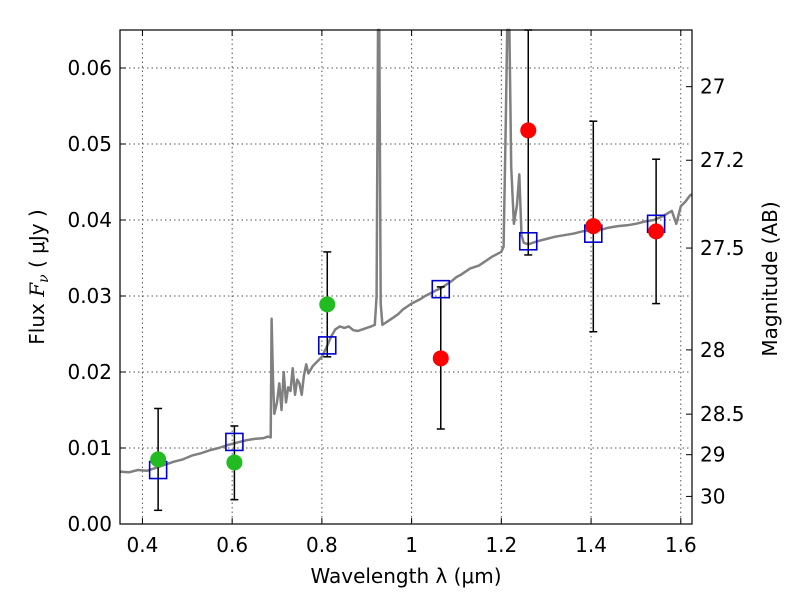 The width and height of the screenshot is (800, 600). Describe the element at coordinates (405, 576) in the screenshot. I see `x-axis-title: Wavelength λ (μm)` at that location.